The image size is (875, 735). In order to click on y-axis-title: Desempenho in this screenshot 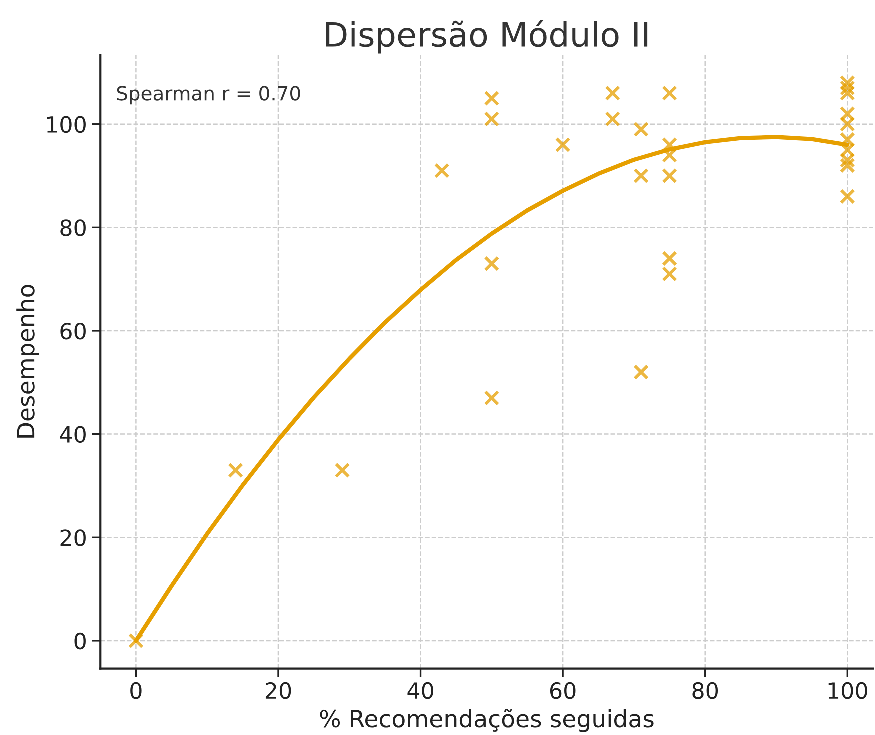, I will do `click(28, 361)`.